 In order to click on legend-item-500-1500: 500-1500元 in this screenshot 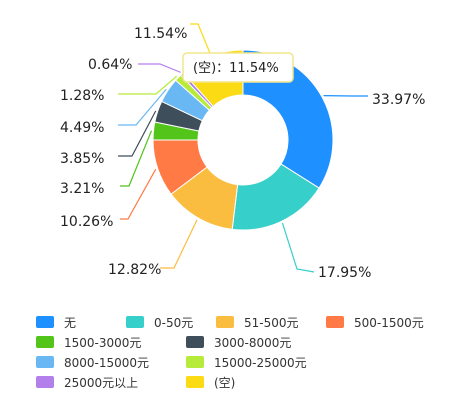, I will do `click(375, 322)`.